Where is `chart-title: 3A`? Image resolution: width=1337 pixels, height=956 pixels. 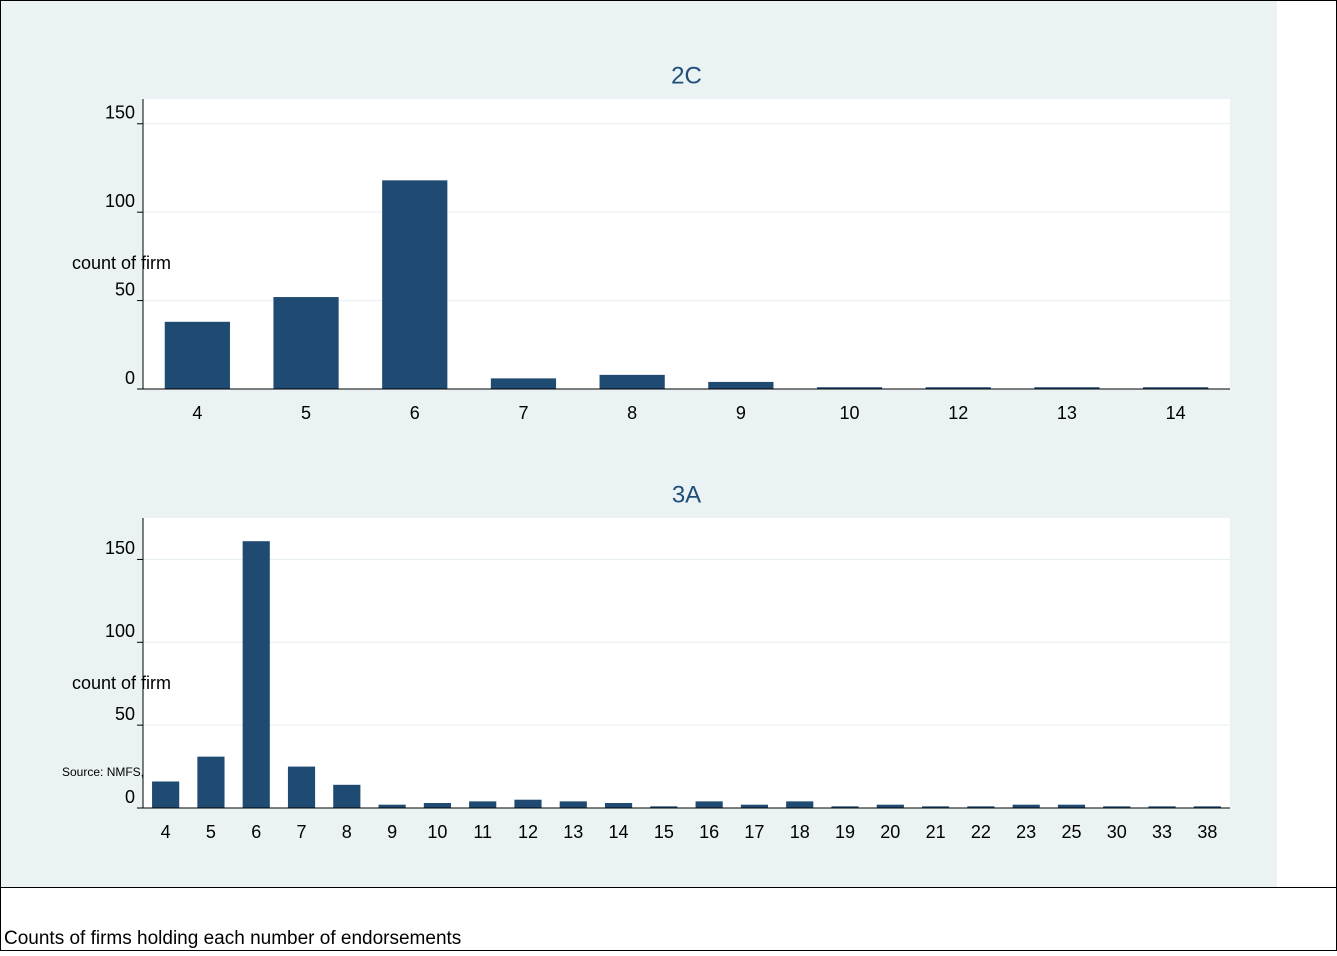 chart-title: 3A is located at coordinates (686, 494).